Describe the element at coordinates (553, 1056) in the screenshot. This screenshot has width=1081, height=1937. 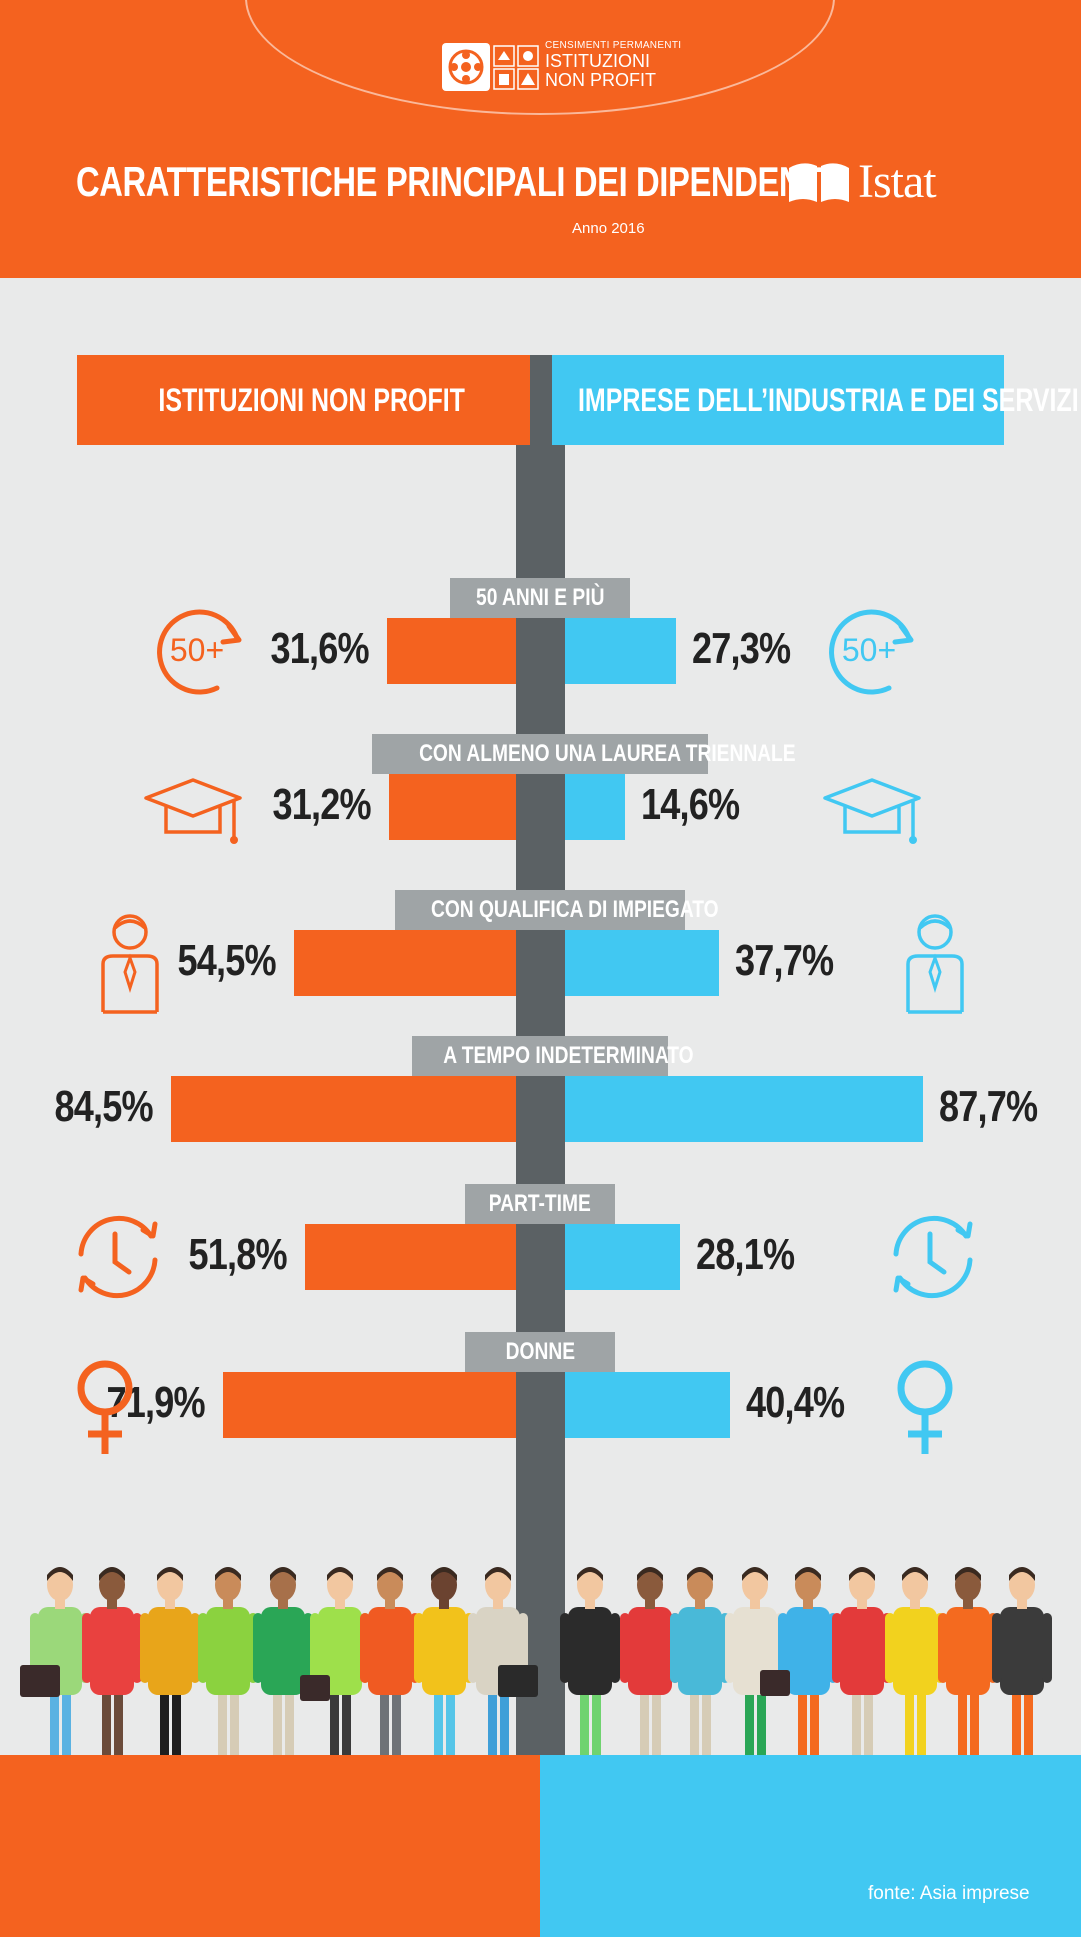
I see `category-label: A TEMPO INDETERMINATO` at that location.